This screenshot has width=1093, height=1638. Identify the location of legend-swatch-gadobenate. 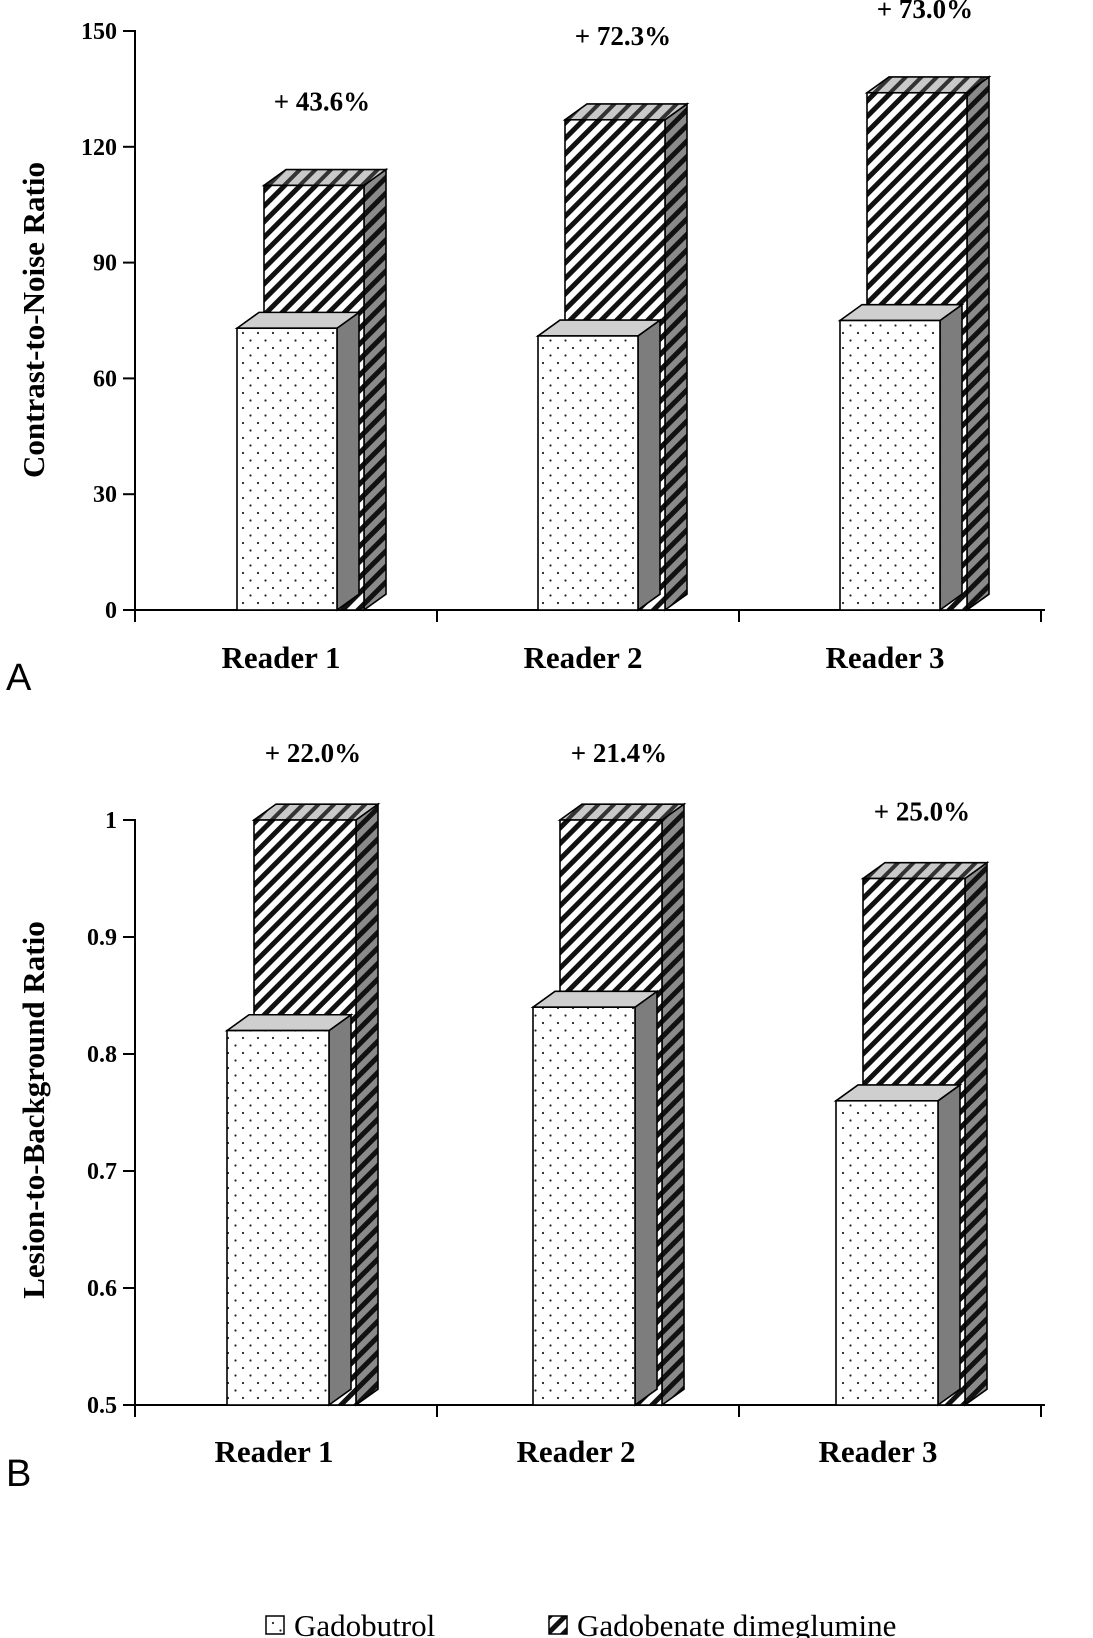
(558, 1625).